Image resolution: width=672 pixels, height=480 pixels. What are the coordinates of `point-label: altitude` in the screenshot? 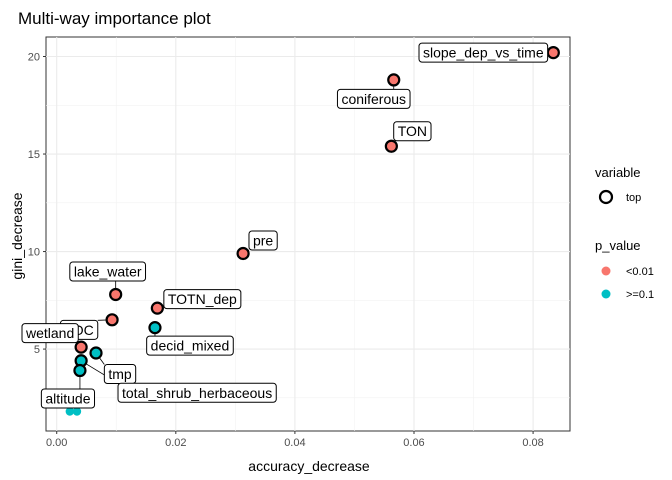 It's located at (67, 399).